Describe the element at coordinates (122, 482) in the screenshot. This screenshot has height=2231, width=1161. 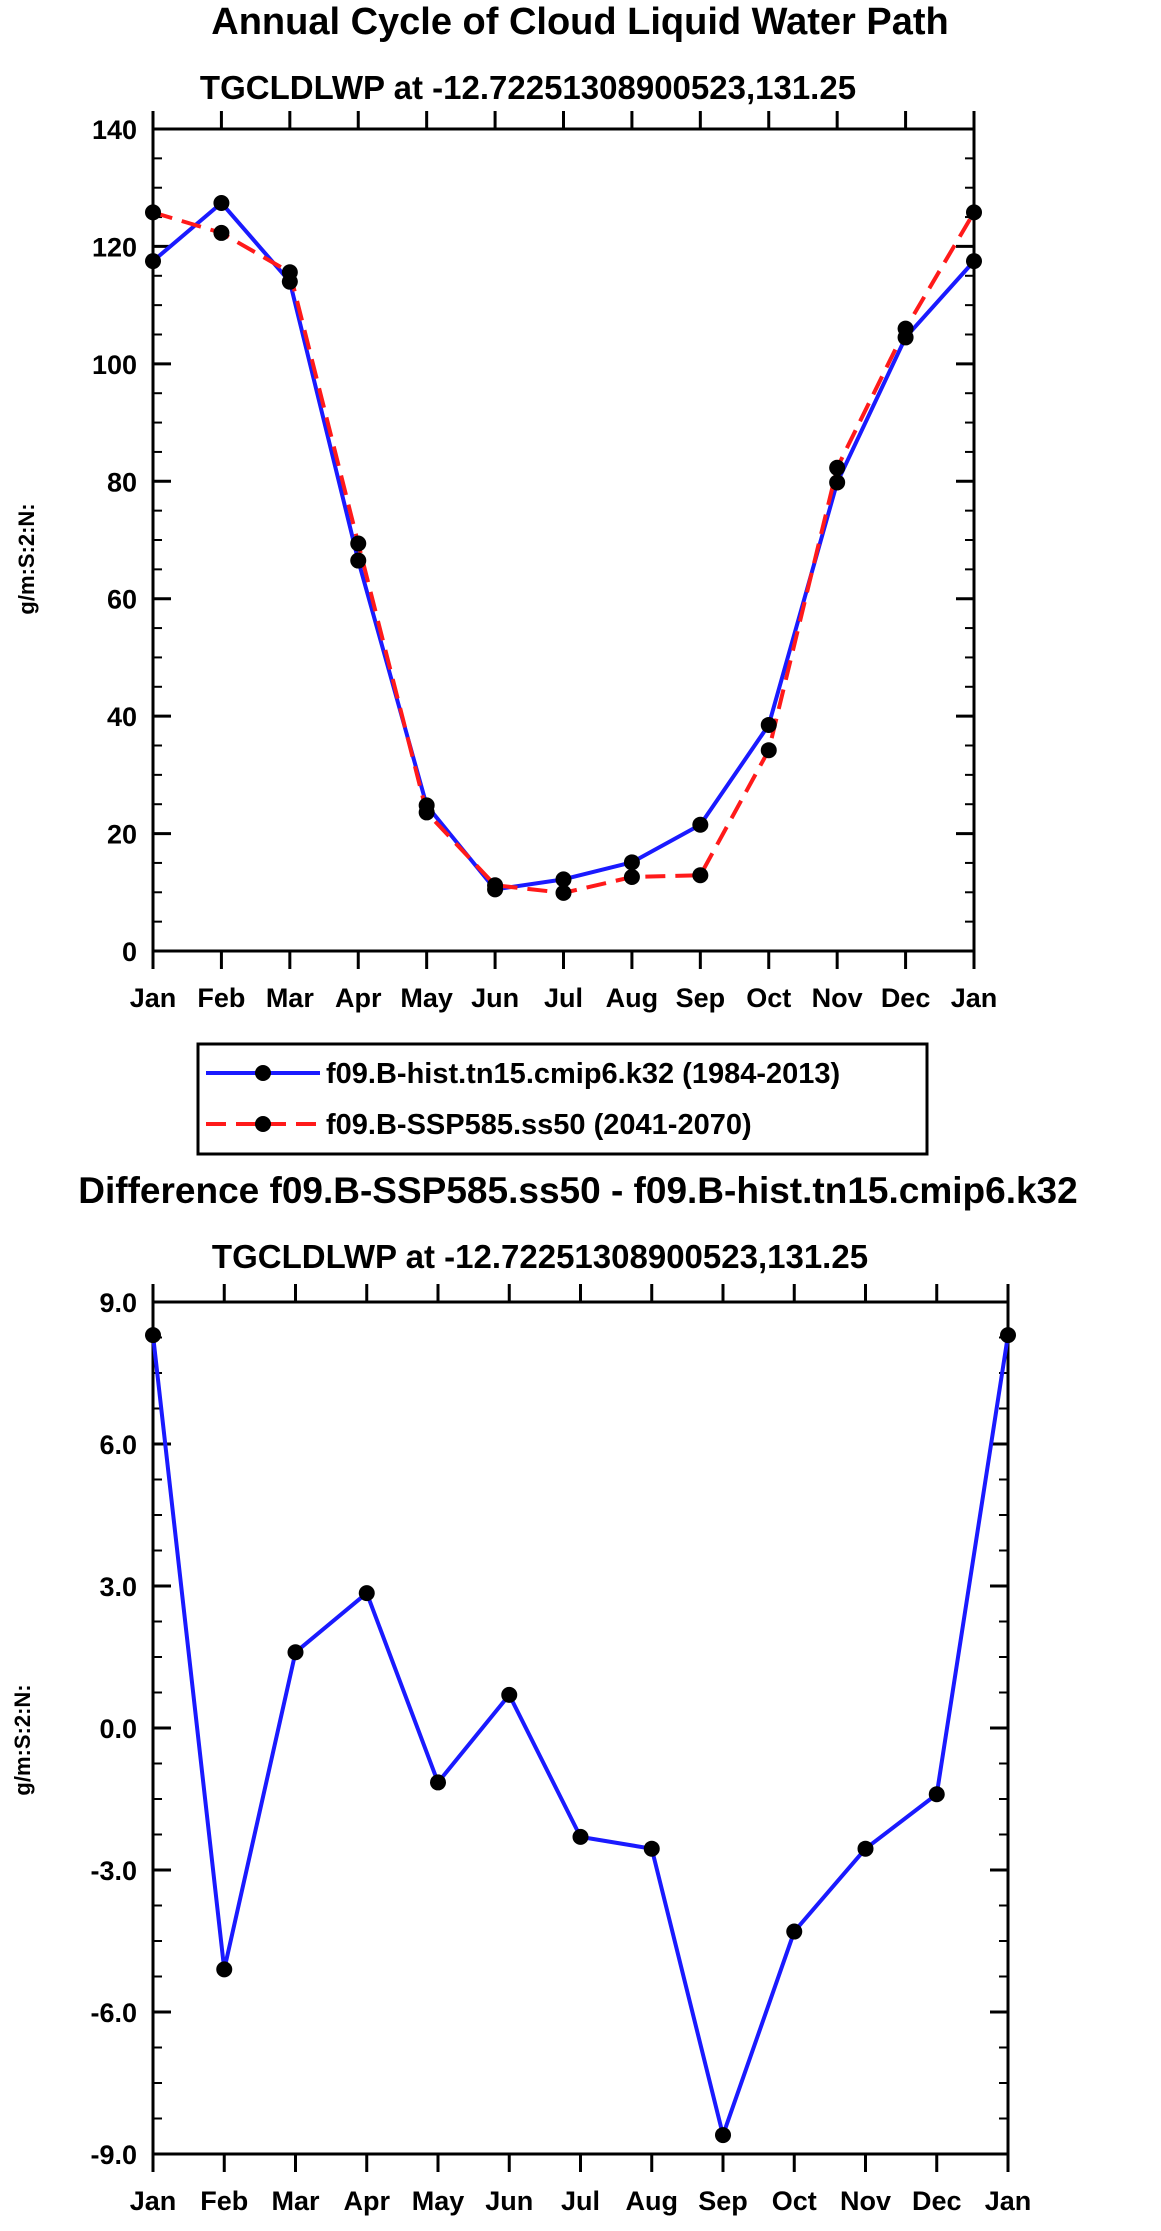
I see `top-chart-ytick-label: 80` at that location.